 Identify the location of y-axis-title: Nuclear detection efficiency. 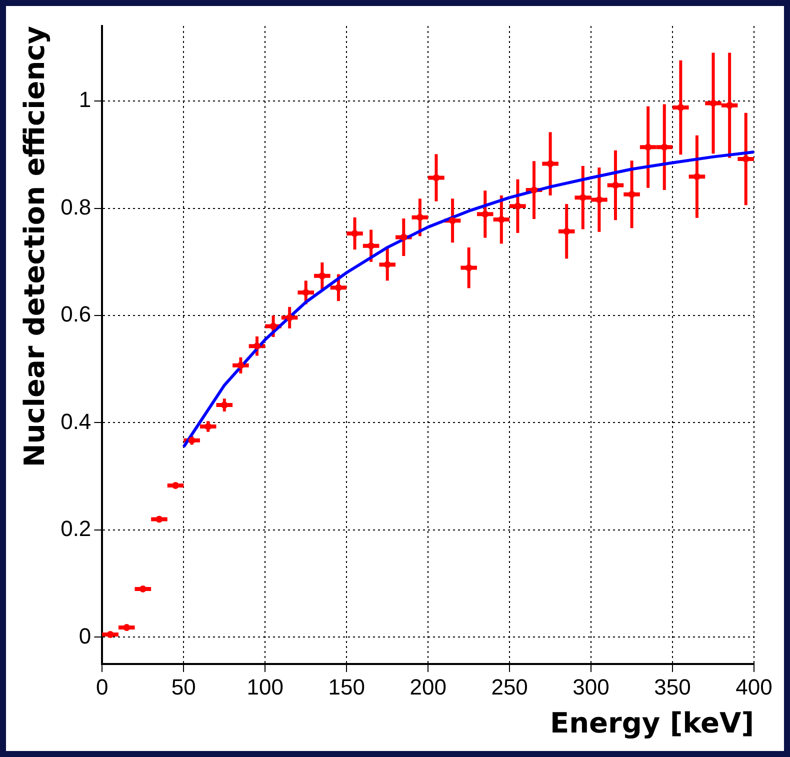
(35, 247).